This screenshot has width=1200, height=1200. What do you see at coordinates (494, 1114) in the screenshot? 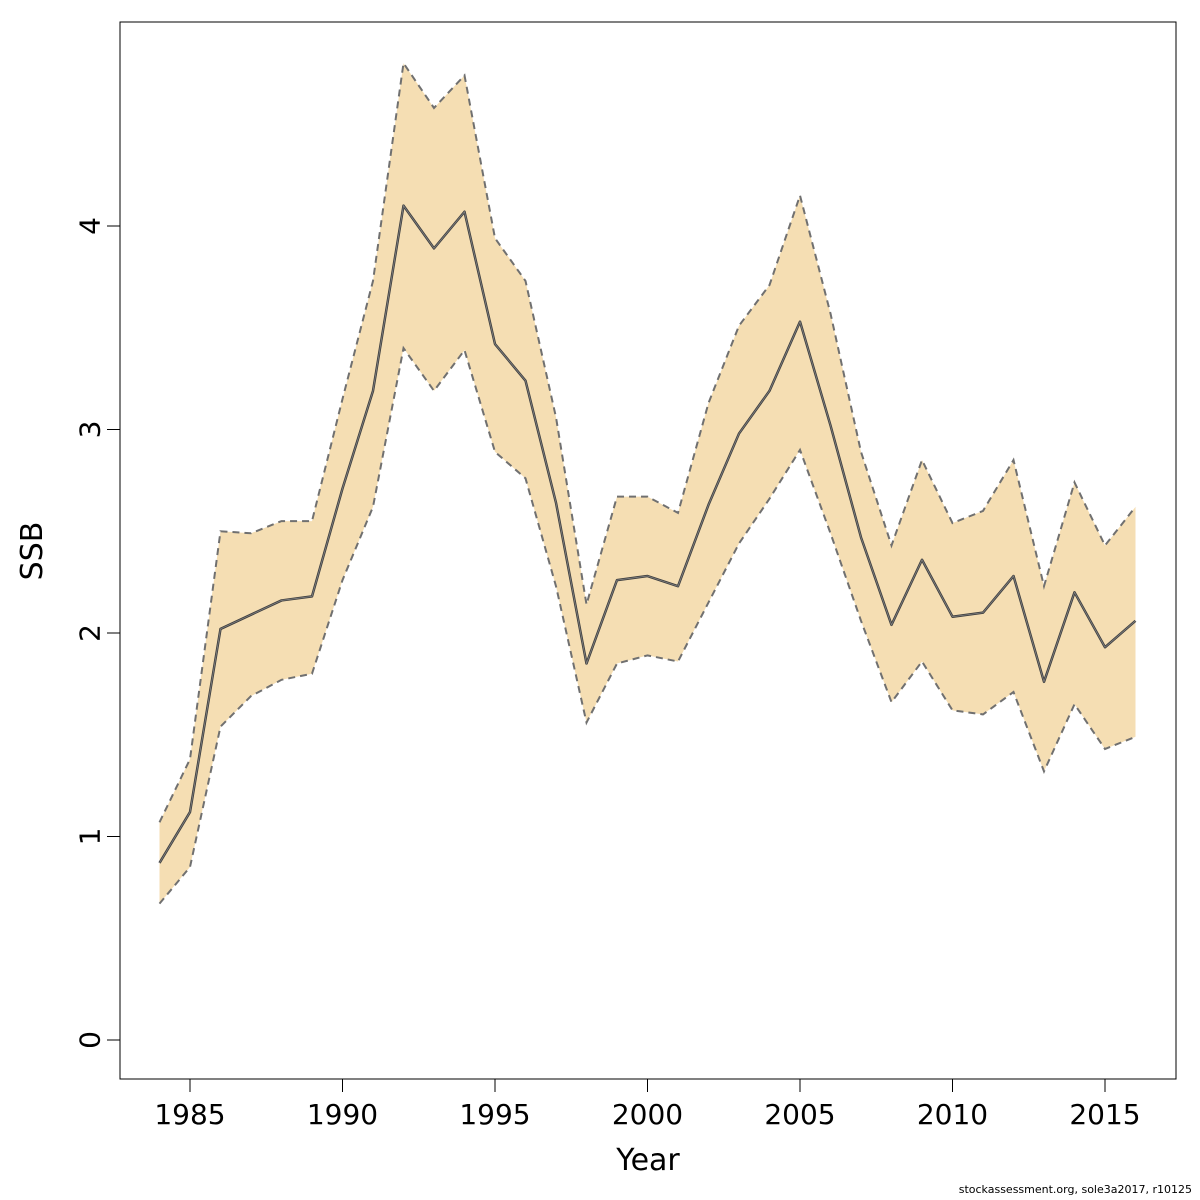
I see `x-tick-label: 1995` at bounding box center [494, 1114].